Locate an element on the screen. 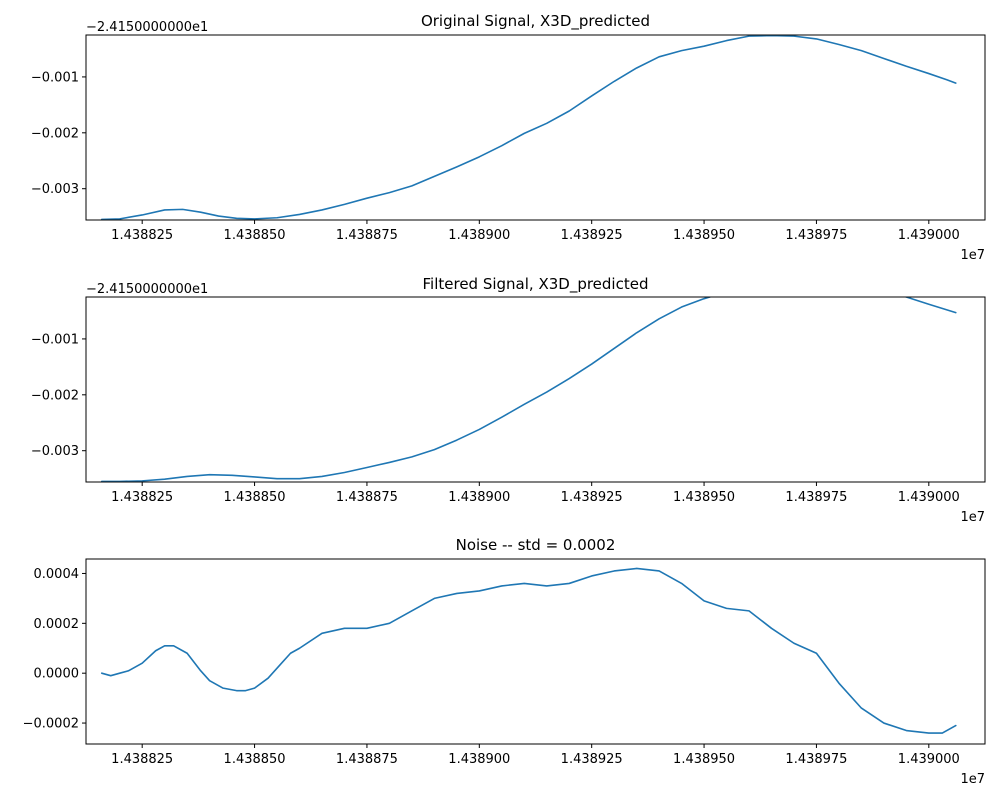 This screenshot has height=800, width=1000. chart-title: Noise -- std = 0.0002 is located at coordinates (536, 545).